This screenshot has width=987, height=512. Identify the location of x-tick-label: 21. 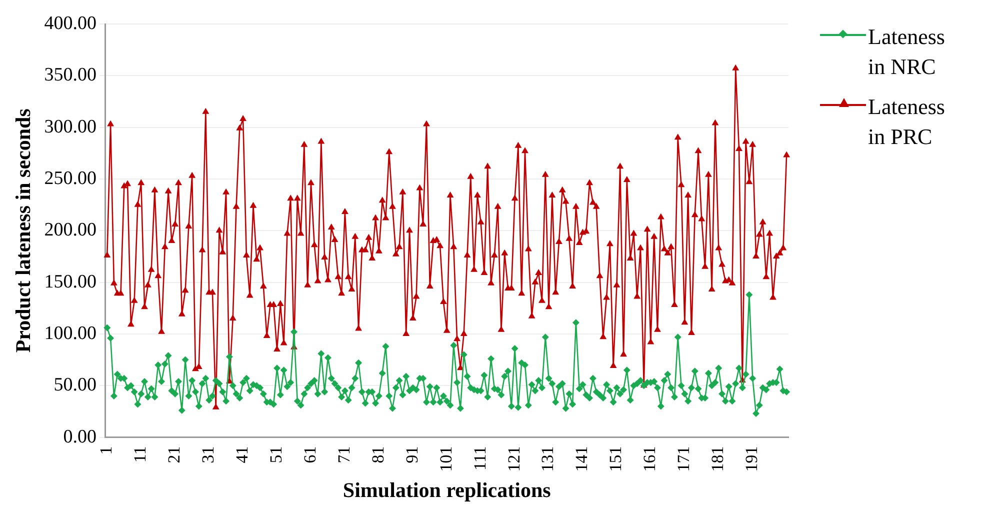
(174, 455).